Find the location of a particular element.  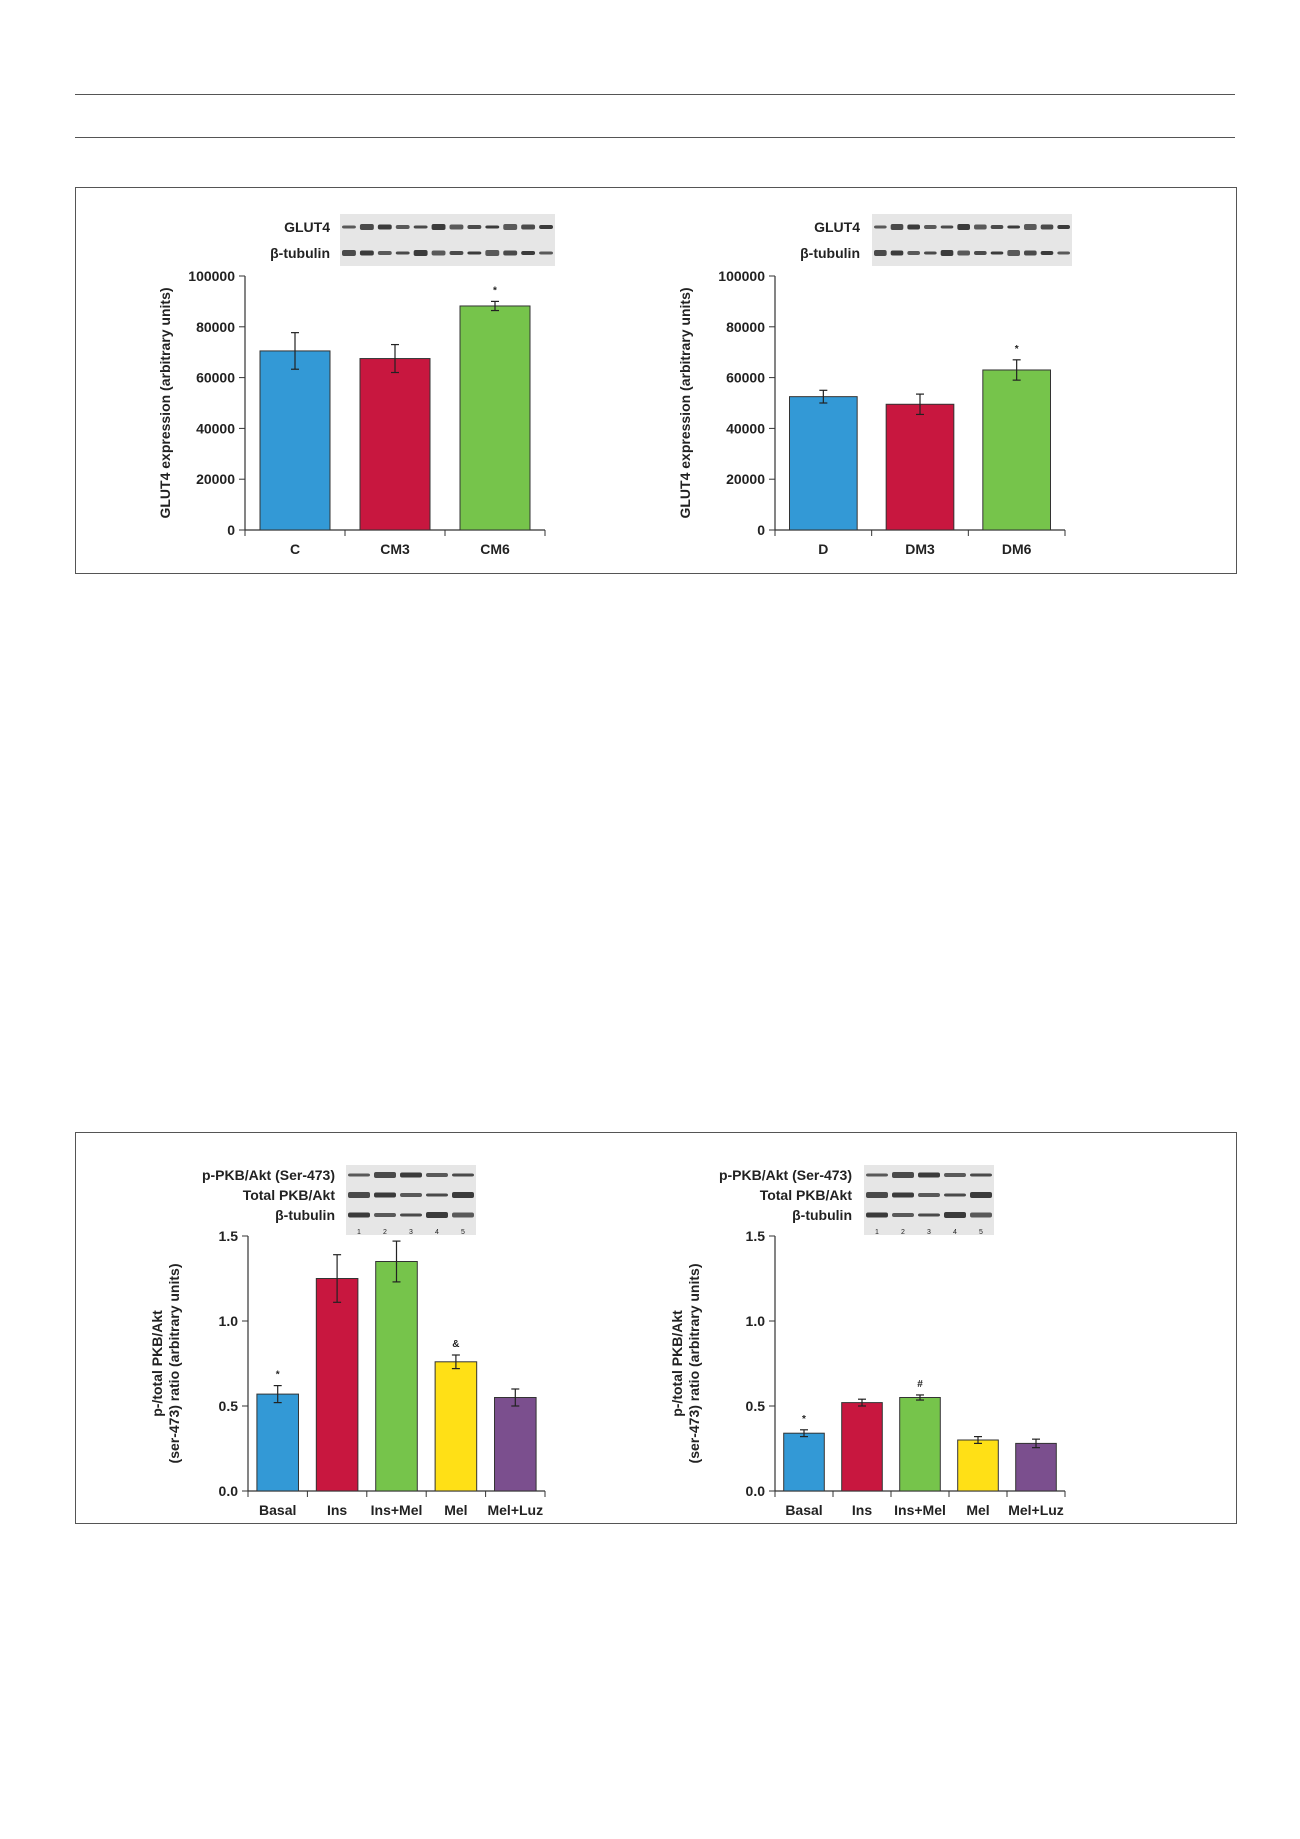

y-tick-label: 1.0 is located at coordinates (756, 1321).